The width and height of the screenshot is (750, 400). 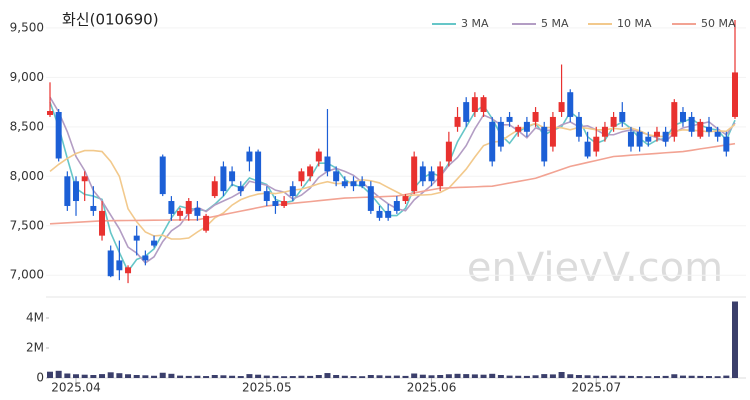 What do you see at coordinates (555, 23) in the screenshot?
I see `legend-label: 5 MA` at bounding box center [555, 23].